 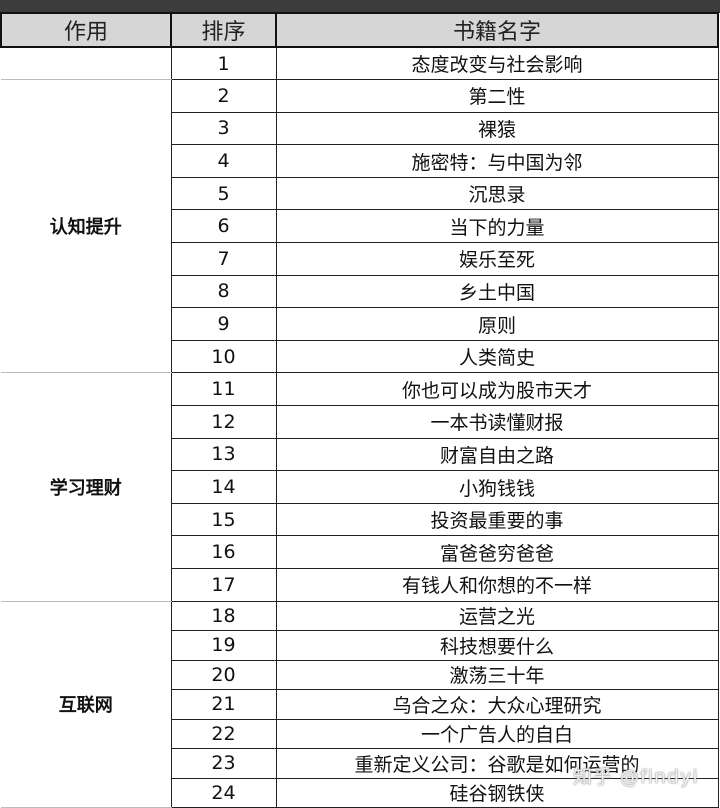 I want to click on table-row: 1 态度改变与社会影响, so click(x=360, y=63).